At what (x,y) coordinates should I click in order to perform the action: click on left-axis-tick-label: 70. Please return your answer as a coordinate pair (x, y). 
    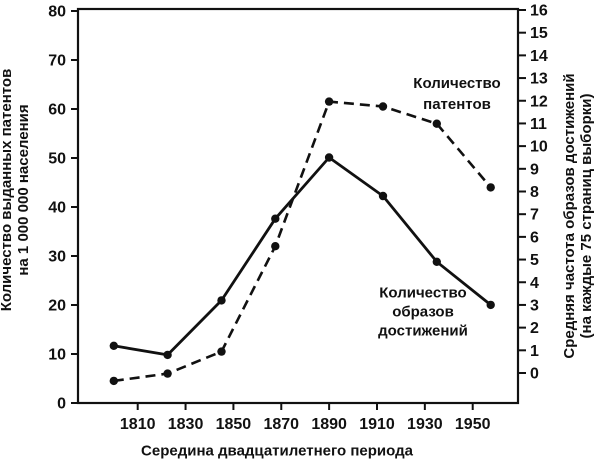
    Looking at the image, I should click on (57, 61).